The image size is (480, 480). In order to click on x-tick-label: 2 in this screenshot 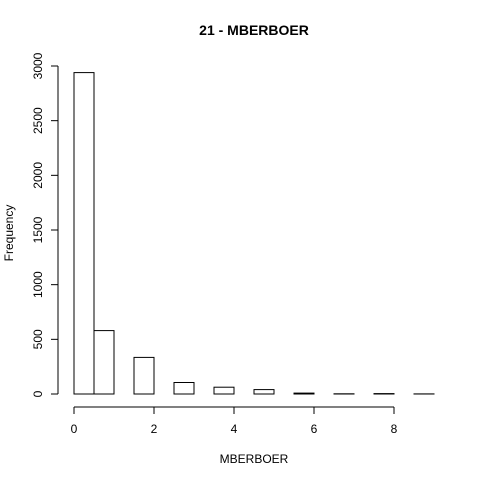, I will do `click(154, 429)`.